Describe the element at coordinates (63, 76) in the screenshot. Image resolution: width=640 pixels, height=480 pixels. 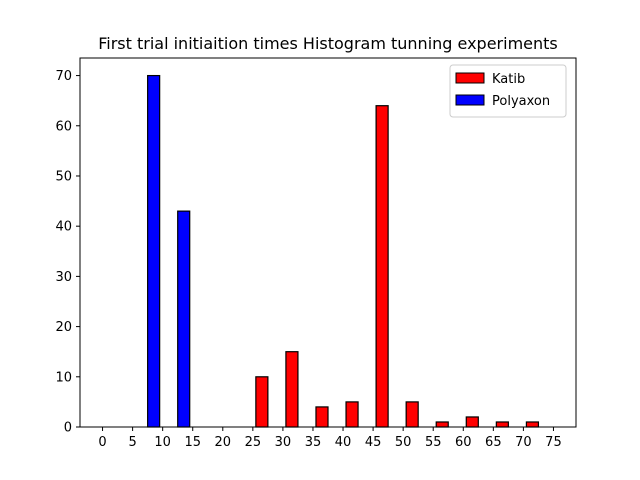
I see `y-tick-label: 70` at that location.